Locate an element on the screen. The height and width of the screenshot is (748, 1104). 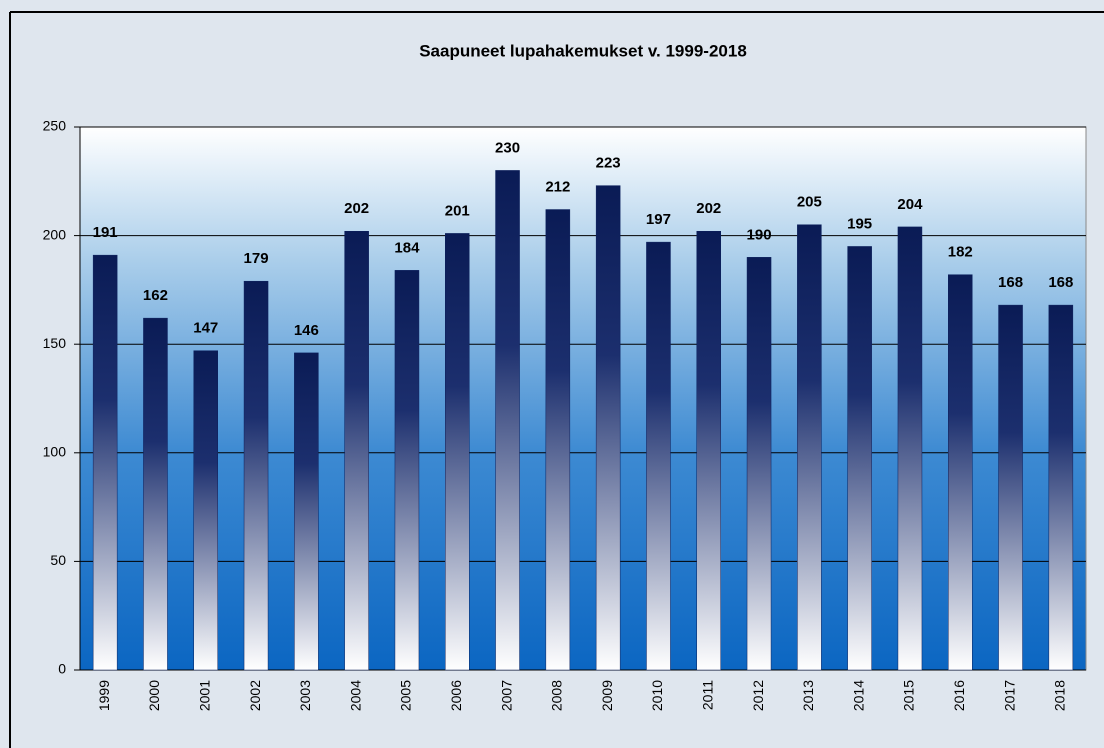
data-label: 201 is located at coordinates (457, 210).